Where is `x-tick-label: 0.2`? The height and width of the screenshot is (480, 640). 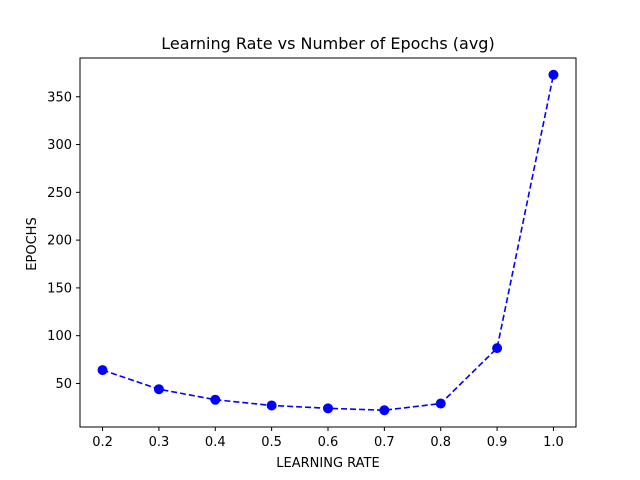 x-tick-label: 0.2 is located at coordinates (102, 442).